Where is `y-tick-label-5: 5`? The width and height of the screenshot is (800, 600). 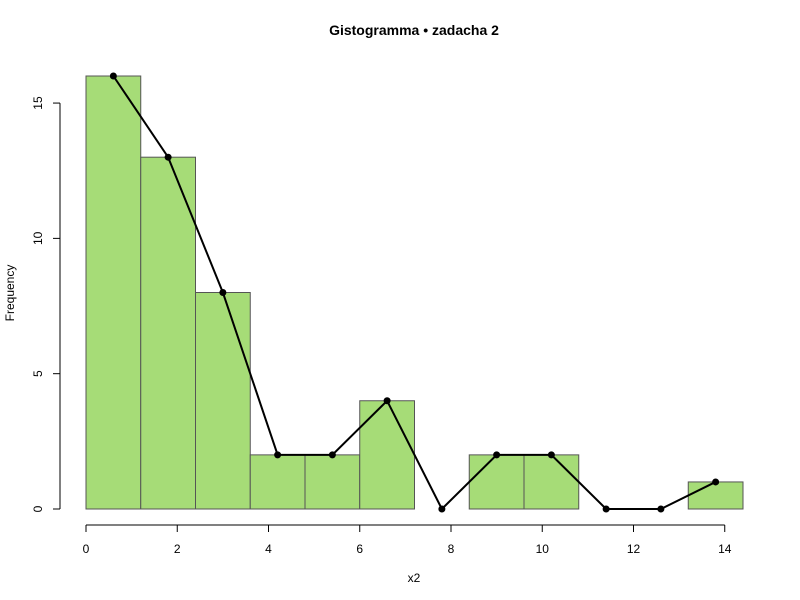
y-tick-label-5: 5 is located at coordinates (38, 373).